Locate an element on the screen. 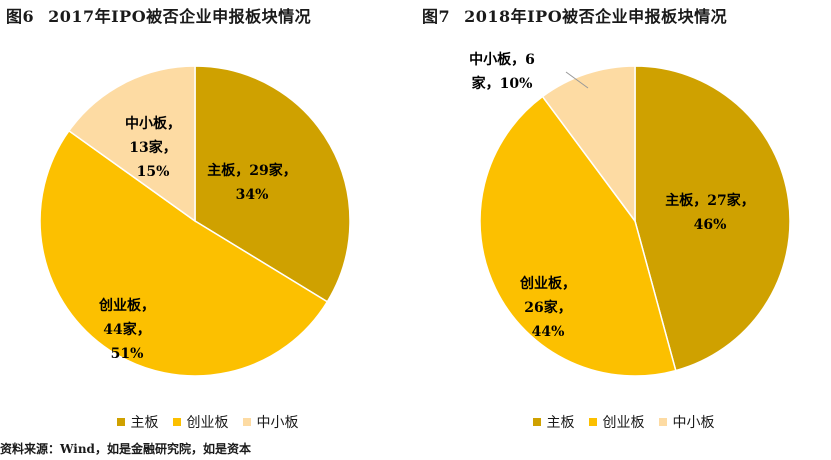 The width and height of the screenshot is (831, 460). chart-title: 图7 2018年IPO被否企业申报板块情况 is located at coordinates (574, 15).